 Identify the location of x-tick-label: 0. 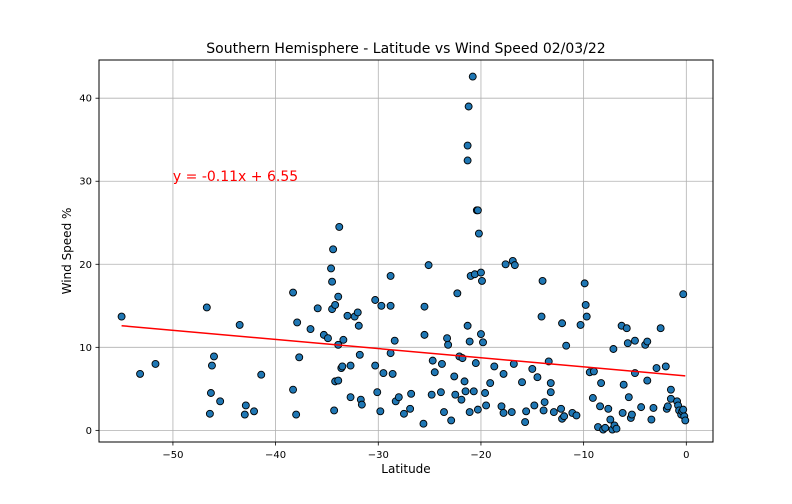
(686, 455).